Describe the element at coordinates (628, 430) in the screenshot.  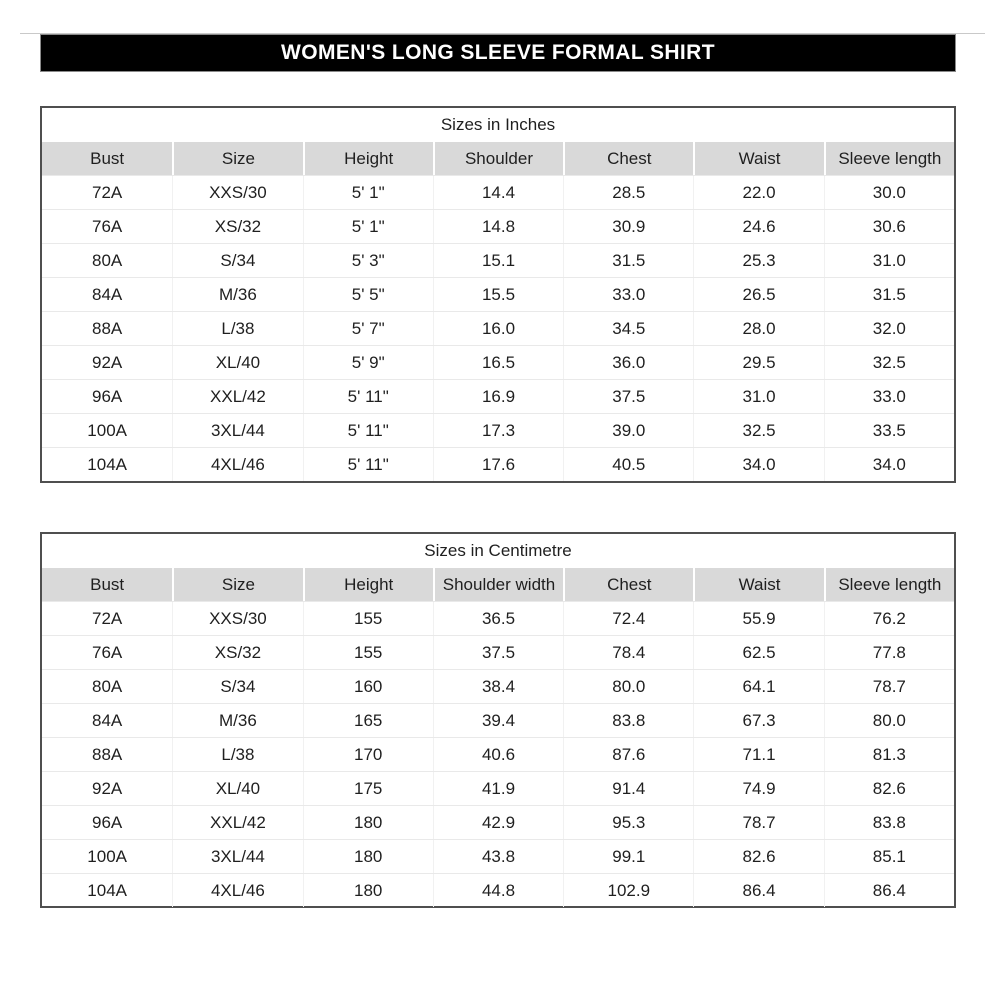
I see `table-cell: 39.0` at that location.